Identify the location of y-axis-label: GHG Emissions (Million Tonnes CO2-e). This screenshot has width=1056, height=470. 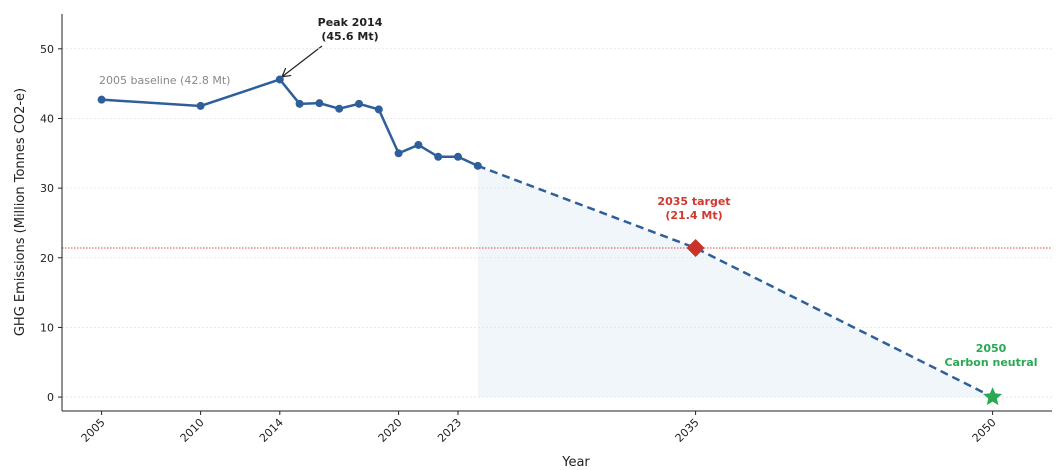
(20, 212).